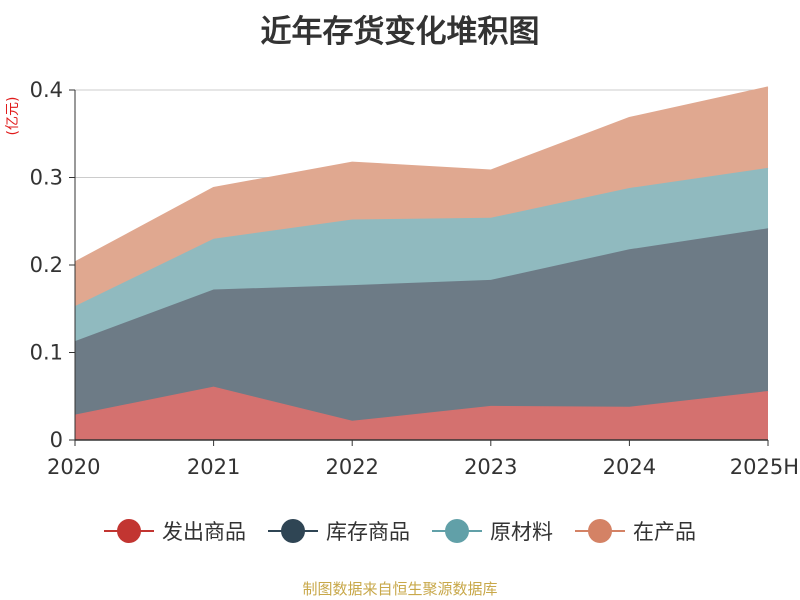 The width and height of the screenshot is (800, 600). Describe the element at coordinates (204, 532) in the screenshot. I see `legend-label: 发出商品` at that location.